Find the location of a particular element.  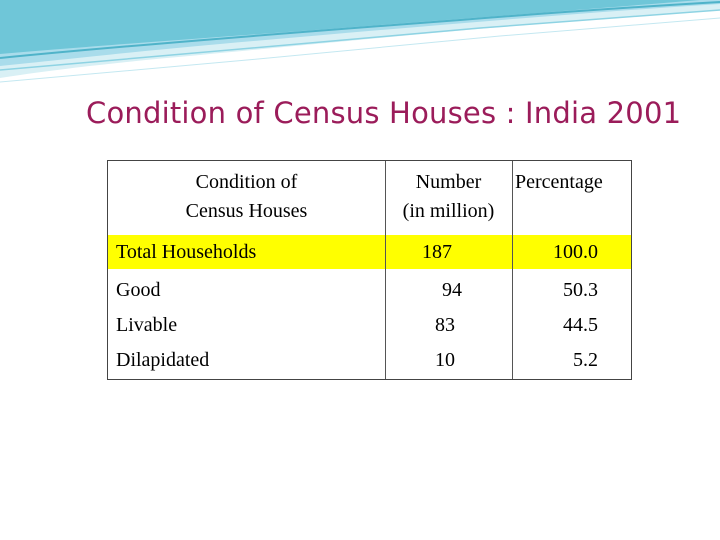

header-number-line1: Number is located at coordinates (448, 182).